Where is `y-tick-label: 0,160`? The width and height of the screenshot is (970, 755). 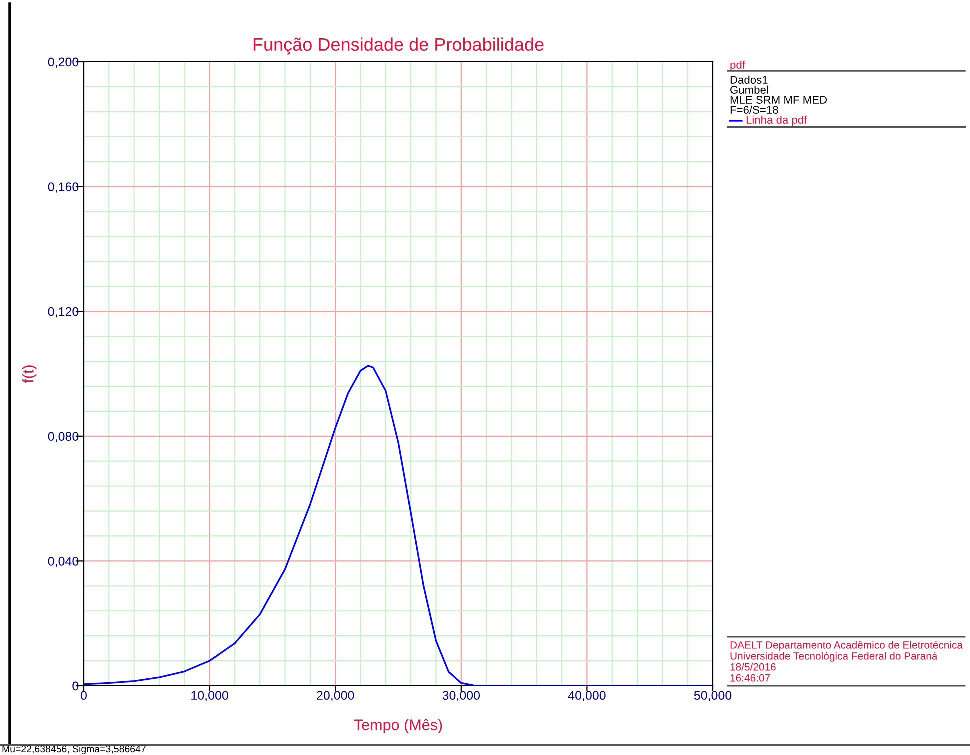
y-tick-label: 0,160 is located at coordinates (63, 187).